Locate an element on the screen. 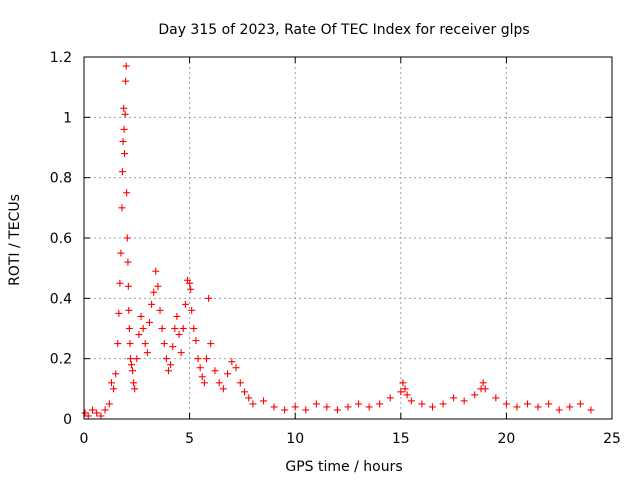 The height and width of the screenshot is (480, 640). y-axis-label: ROTI / TECUs is located at coordinates (15, 240).